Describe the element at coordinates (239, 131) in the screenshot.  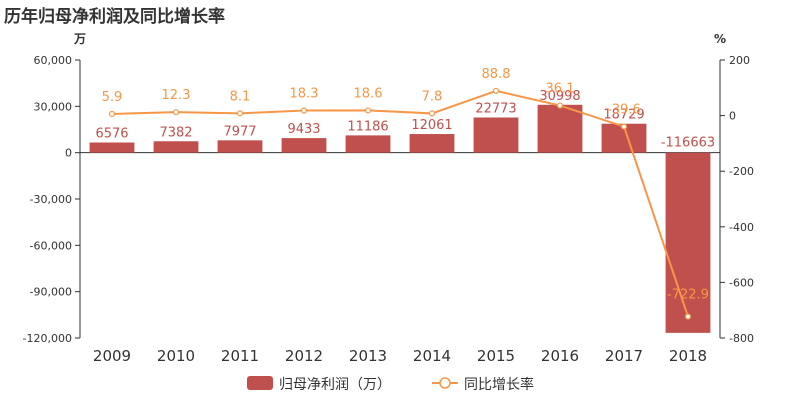
I see `bar-data-label: 7977` at that location.